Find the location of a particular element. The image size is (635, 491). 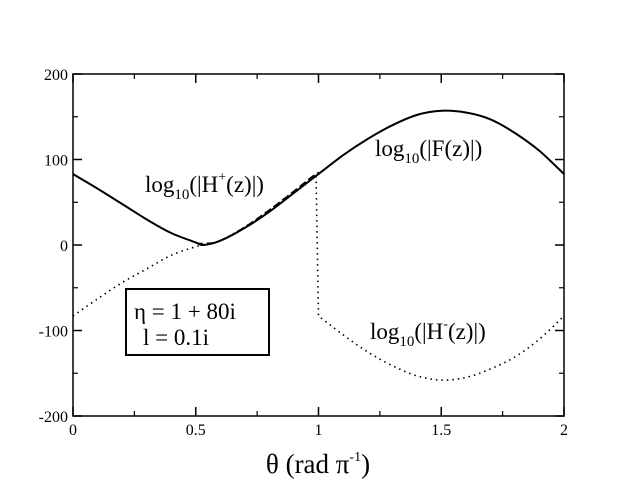

x-axis-label: θ (rad π-1) is located at coordinates (318, 464).